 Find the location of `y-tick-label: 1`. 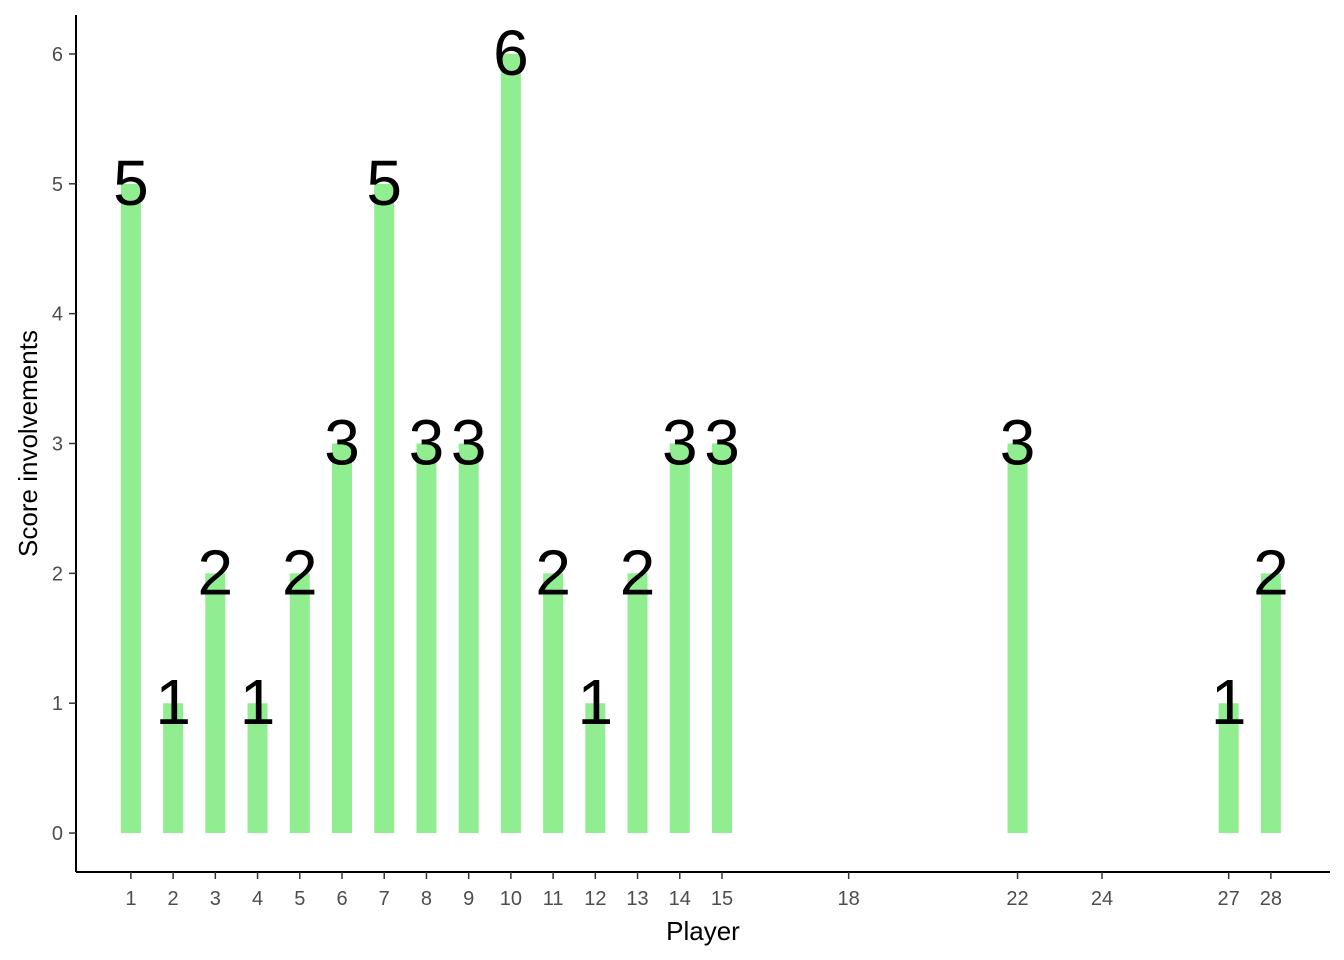

y-tick-label: 1 is located at coordinates (57, 704).